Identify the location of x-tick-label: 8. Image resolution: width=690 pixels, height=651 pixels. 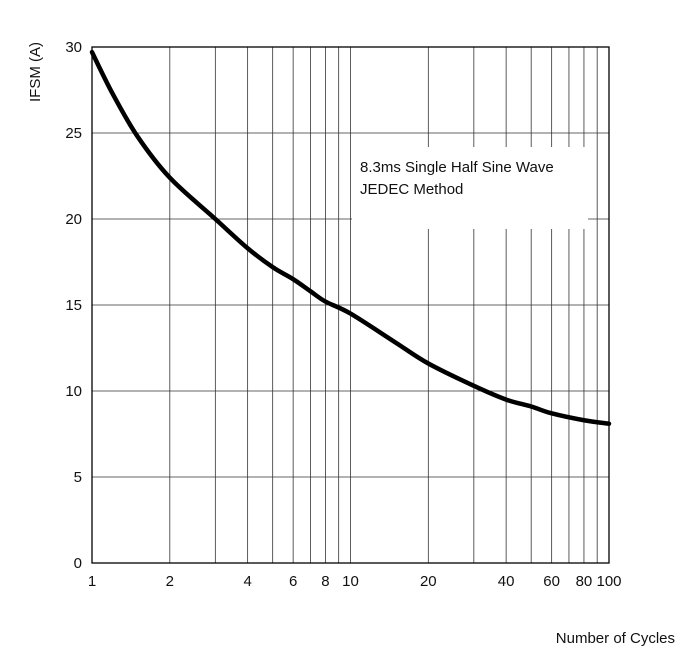
(325, 581).